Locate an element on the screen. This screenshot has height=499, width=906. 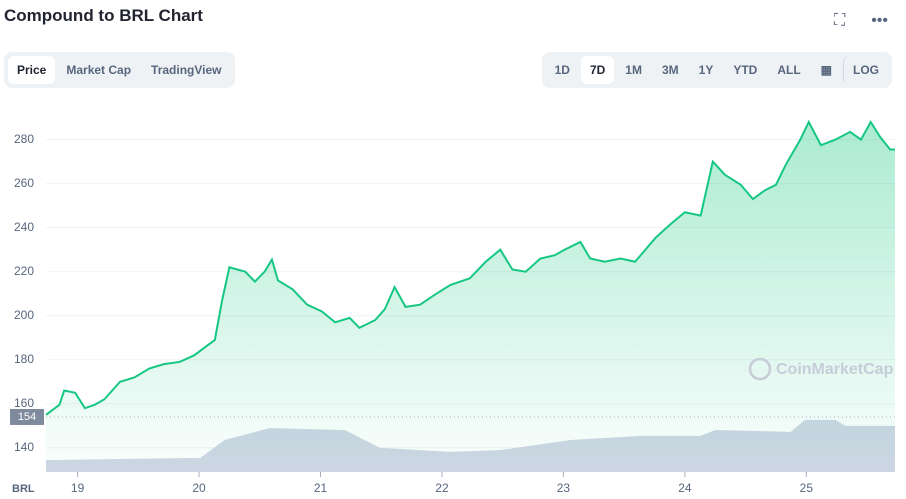
x-tick-label: 25 is located at coordinates (807, 488).